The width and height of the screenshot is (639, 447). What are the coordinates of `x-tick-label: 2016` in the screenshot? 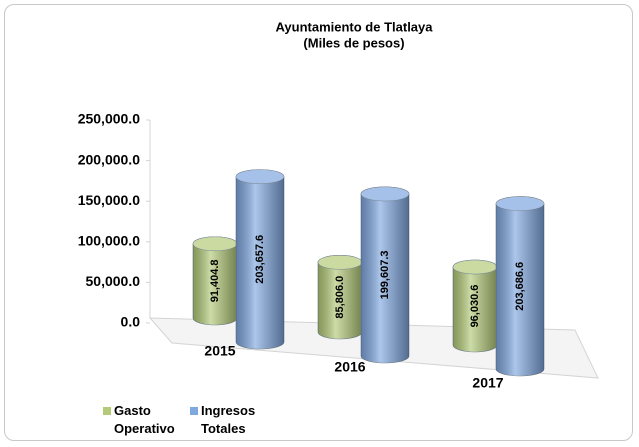 It's located at (349, 367).